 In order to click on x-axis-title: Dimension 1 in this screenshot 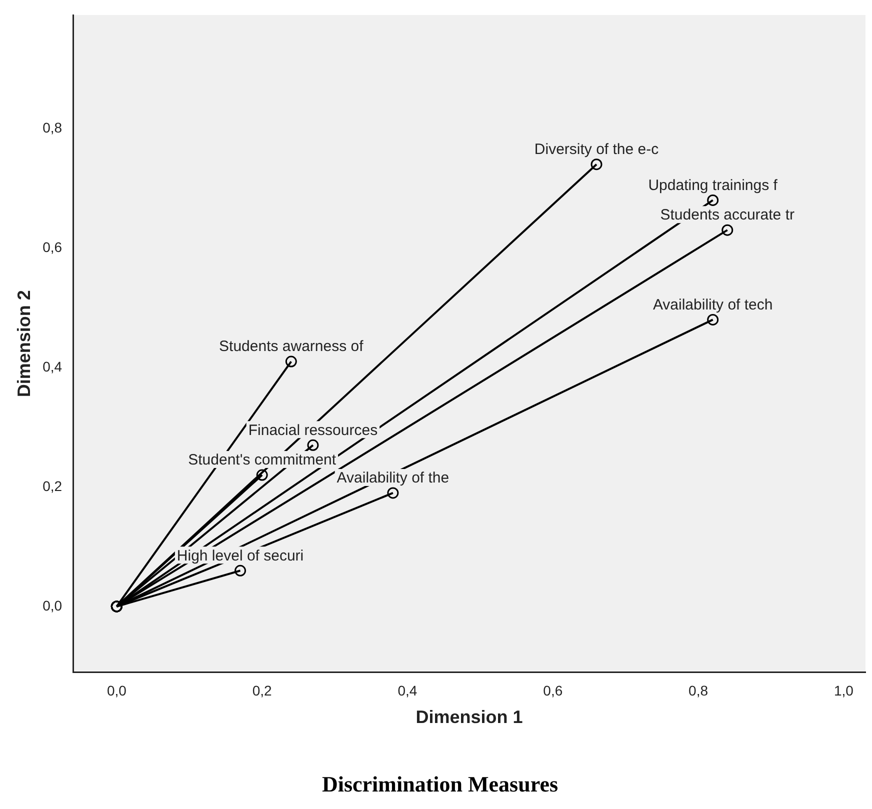, I will do `click(469, 716)`.